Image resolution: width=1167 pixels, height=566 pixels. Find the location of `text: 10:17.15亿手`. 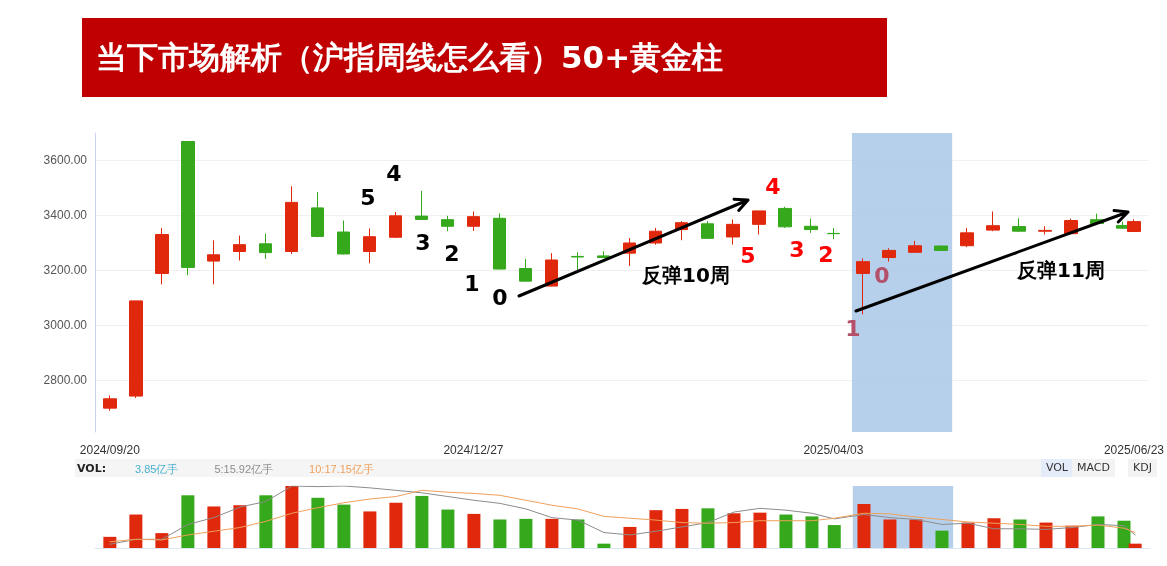

text: 10:17.15亿手 is located at coordinates (341, 469).